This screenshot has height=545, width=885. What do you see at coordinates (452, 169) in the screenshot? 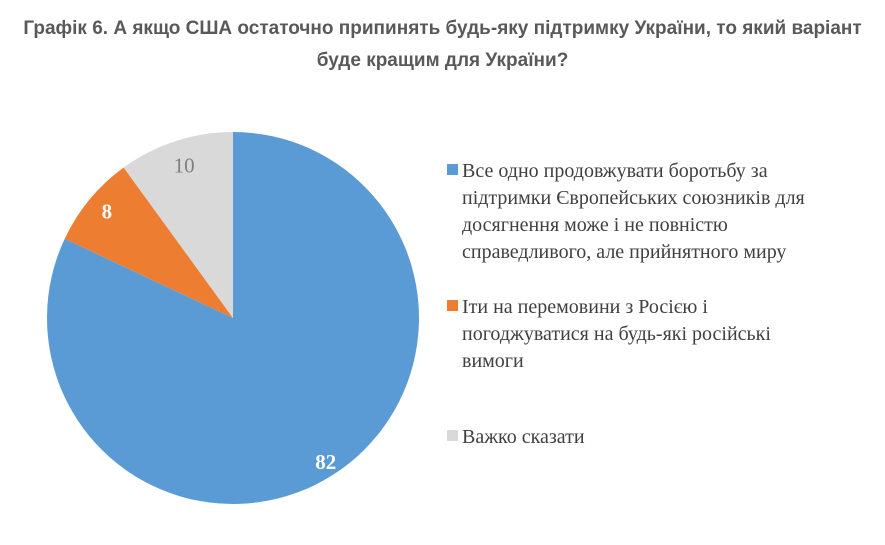
I see `legend-swatch-blue-icon` at bounding box center [452, 169].